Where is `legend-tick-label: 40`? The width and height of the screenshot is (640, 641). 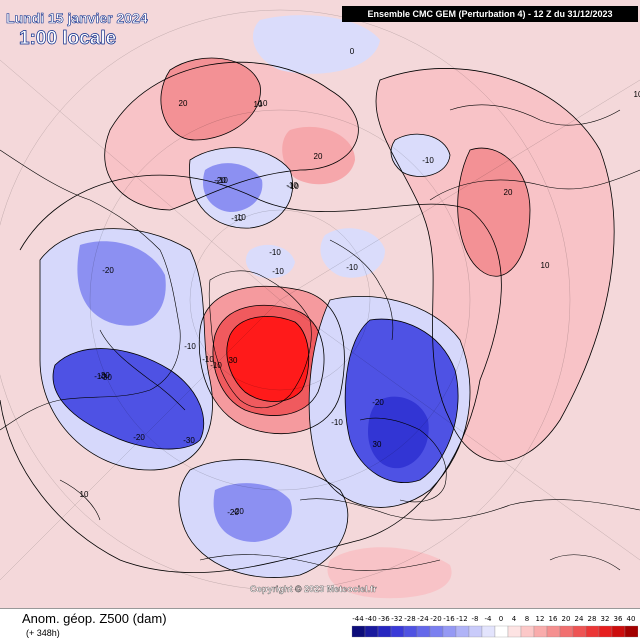 legend-tick-label: 40 is located at coordinates (631, 619).